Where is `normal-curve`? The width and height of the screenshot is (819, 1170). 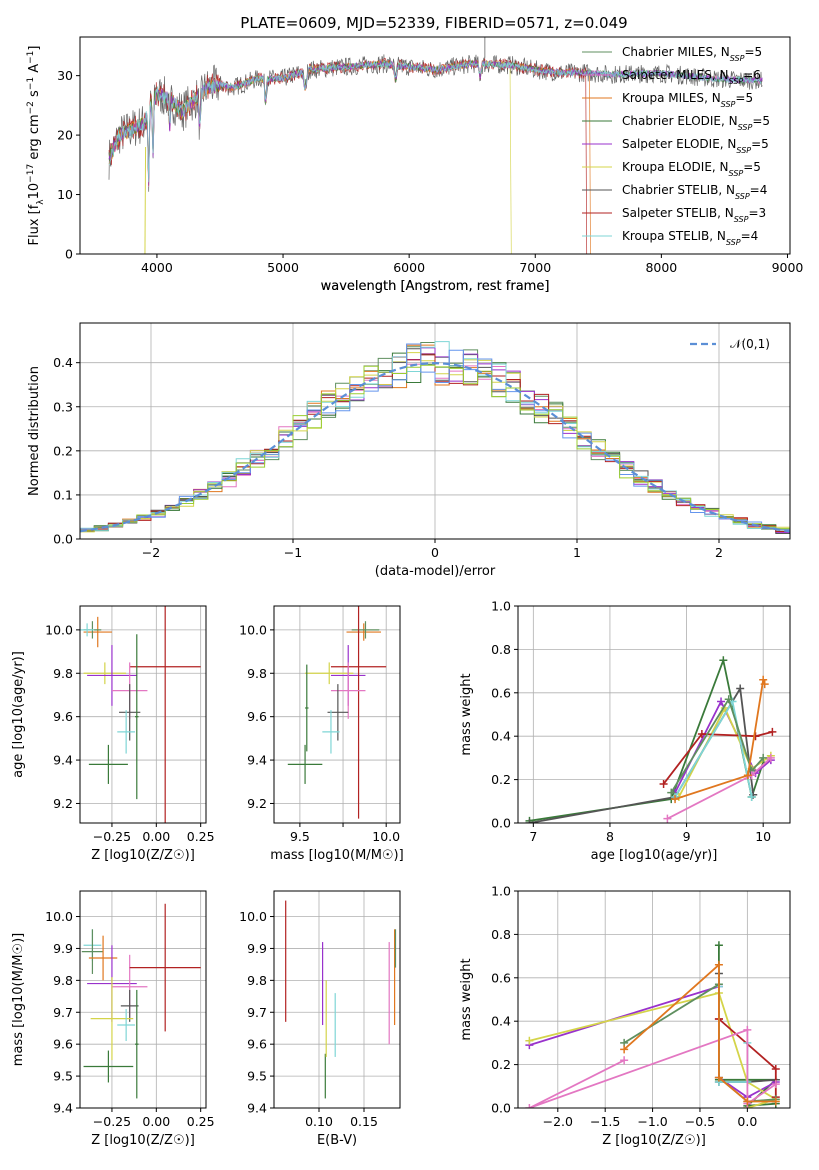
normal-curve is located at coordinates (435, 447).